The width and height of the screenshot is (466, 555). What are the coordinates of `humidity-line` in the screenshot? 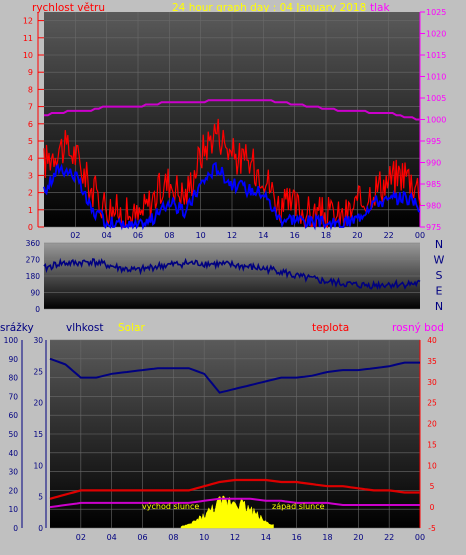 It's located at (234, 375).